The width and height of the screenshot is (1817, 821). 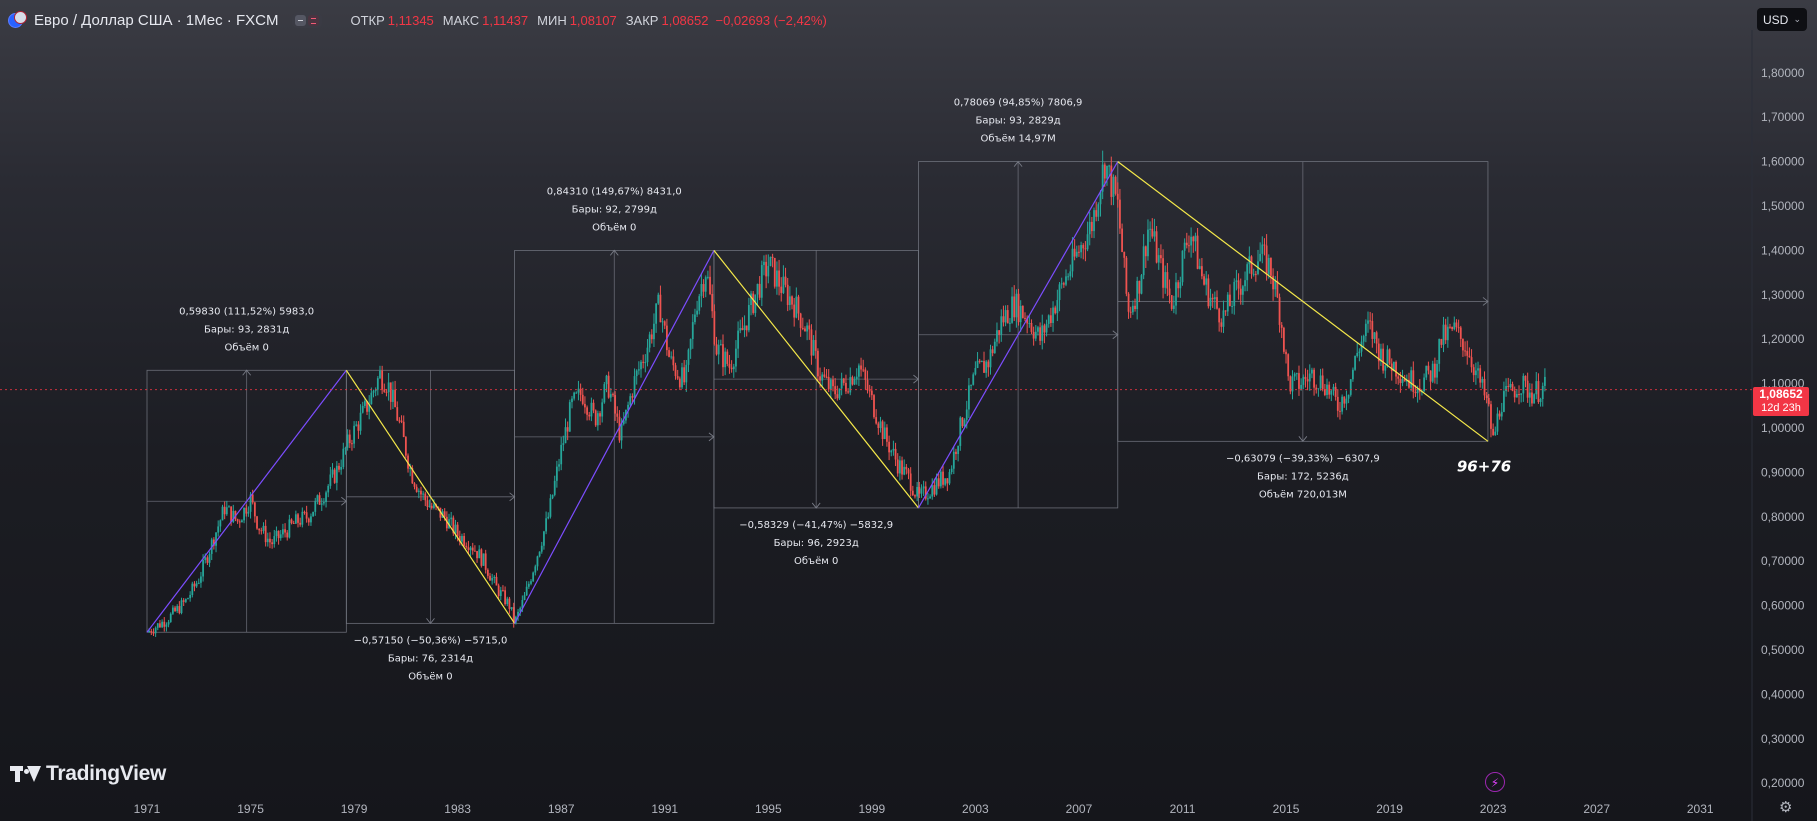 I want to click on x-tick-label: 2003, so click(x=975, y=809).